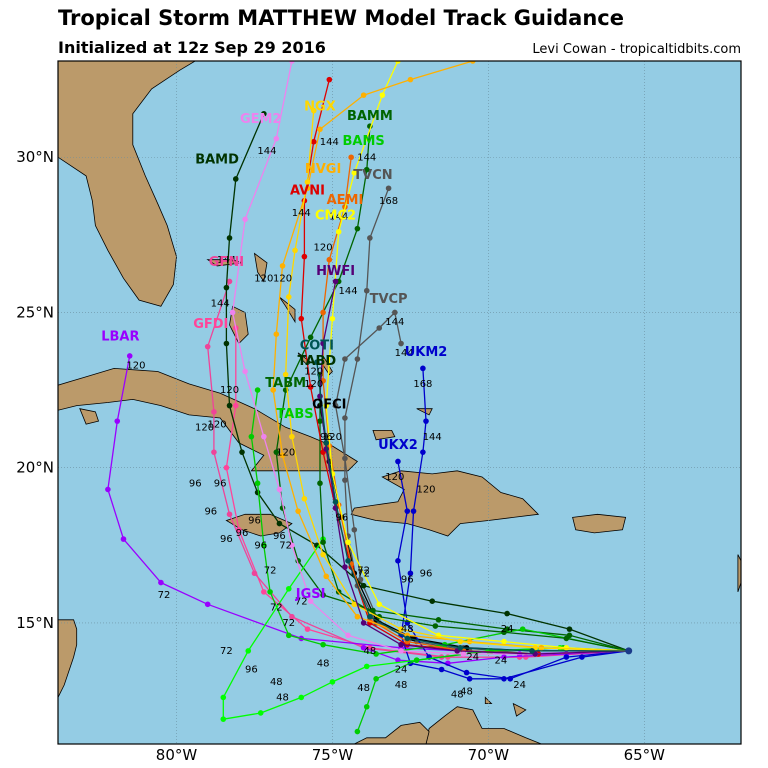 The height and width of the screenshot is (768, 768). I want to click on lat-tick-label: 25°N, so click(35, 312).